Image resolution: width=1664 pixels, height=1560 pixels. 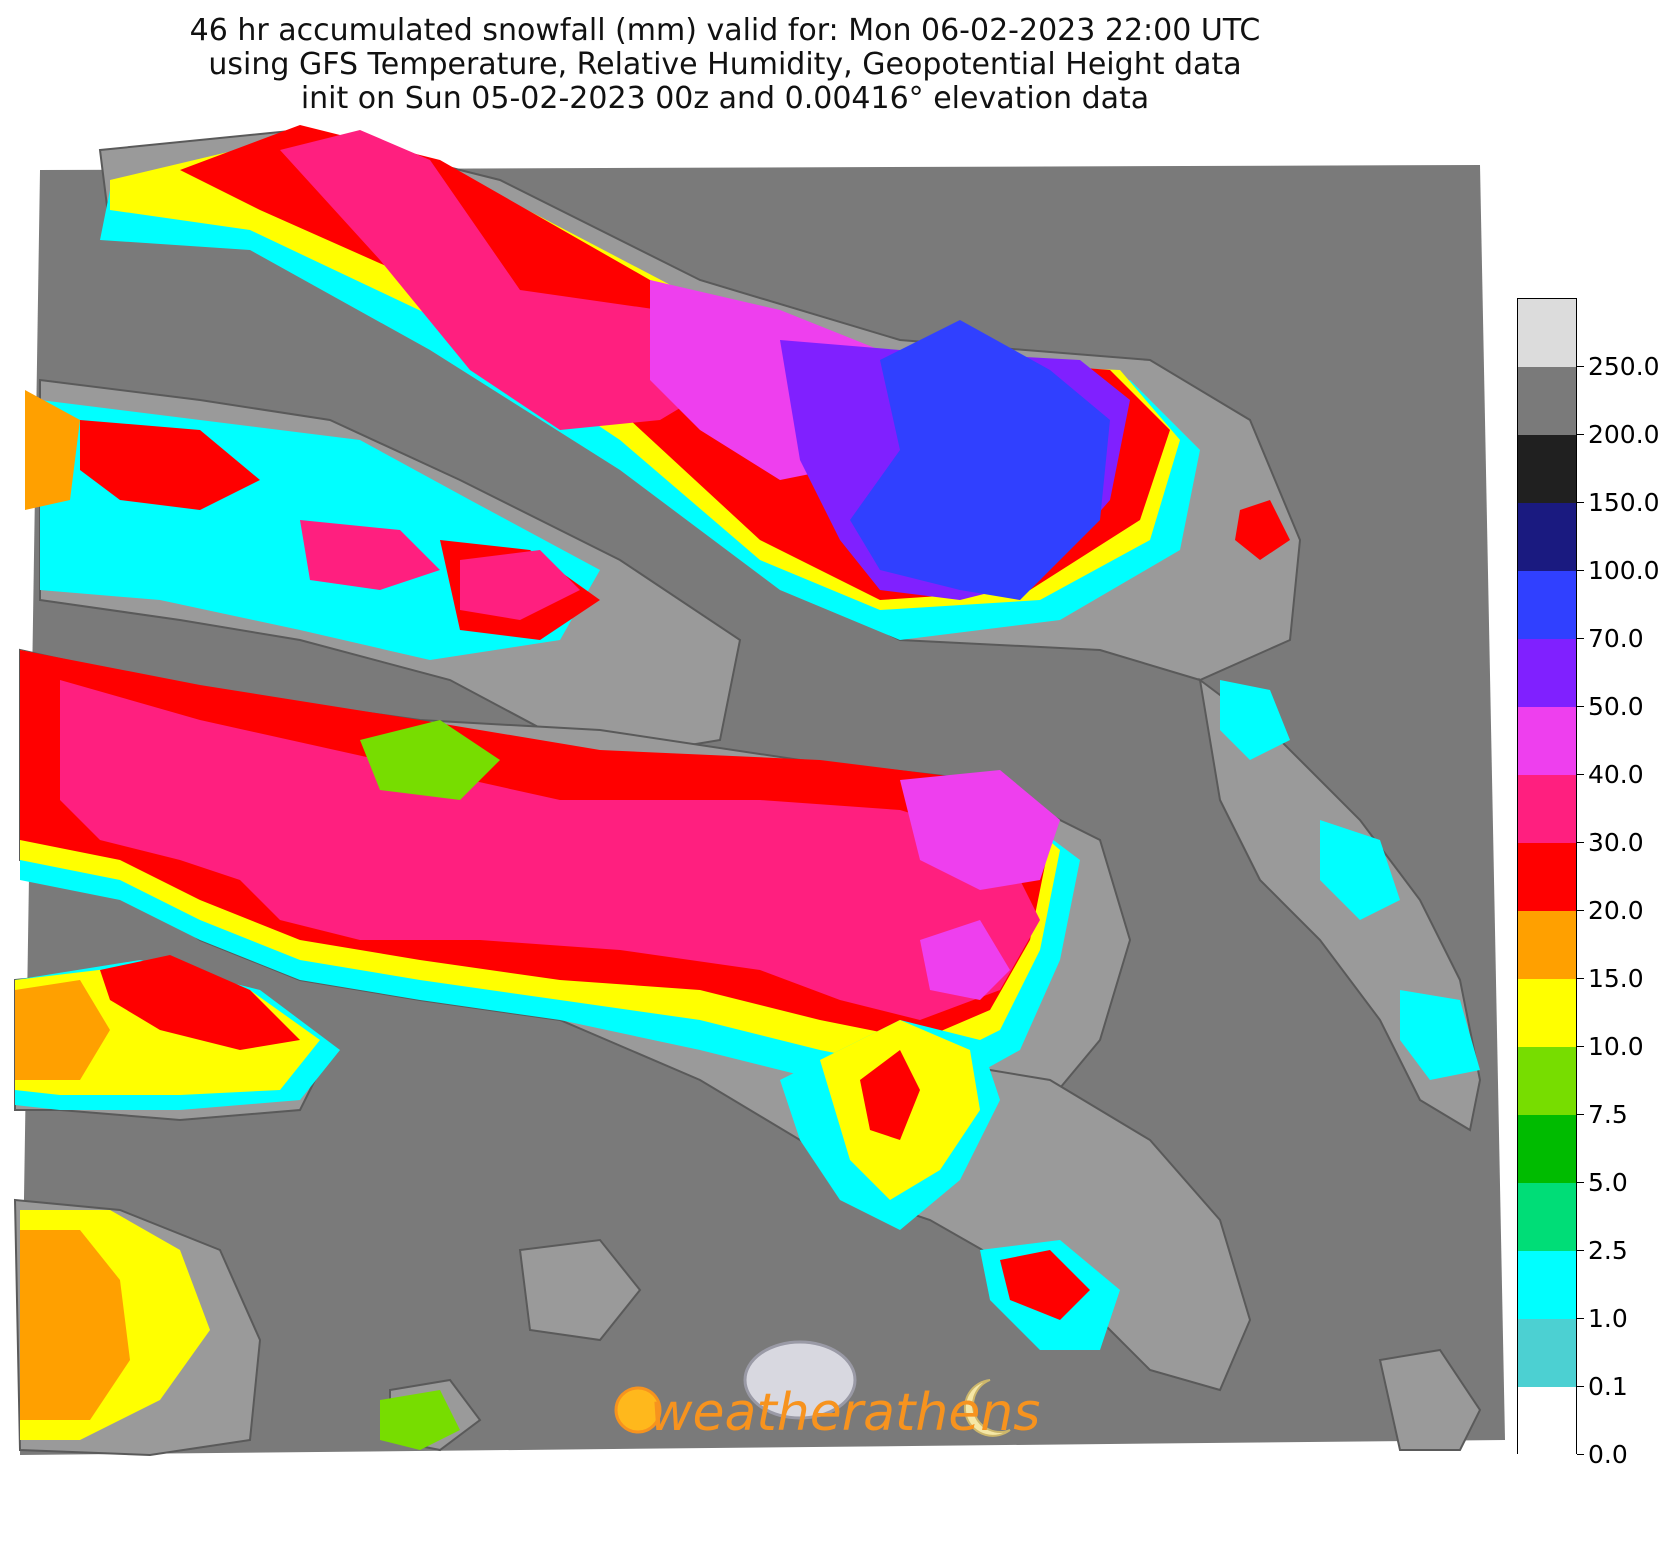 I want to click on colorbar-label: 10.0, so click(x=1616, y=1046).